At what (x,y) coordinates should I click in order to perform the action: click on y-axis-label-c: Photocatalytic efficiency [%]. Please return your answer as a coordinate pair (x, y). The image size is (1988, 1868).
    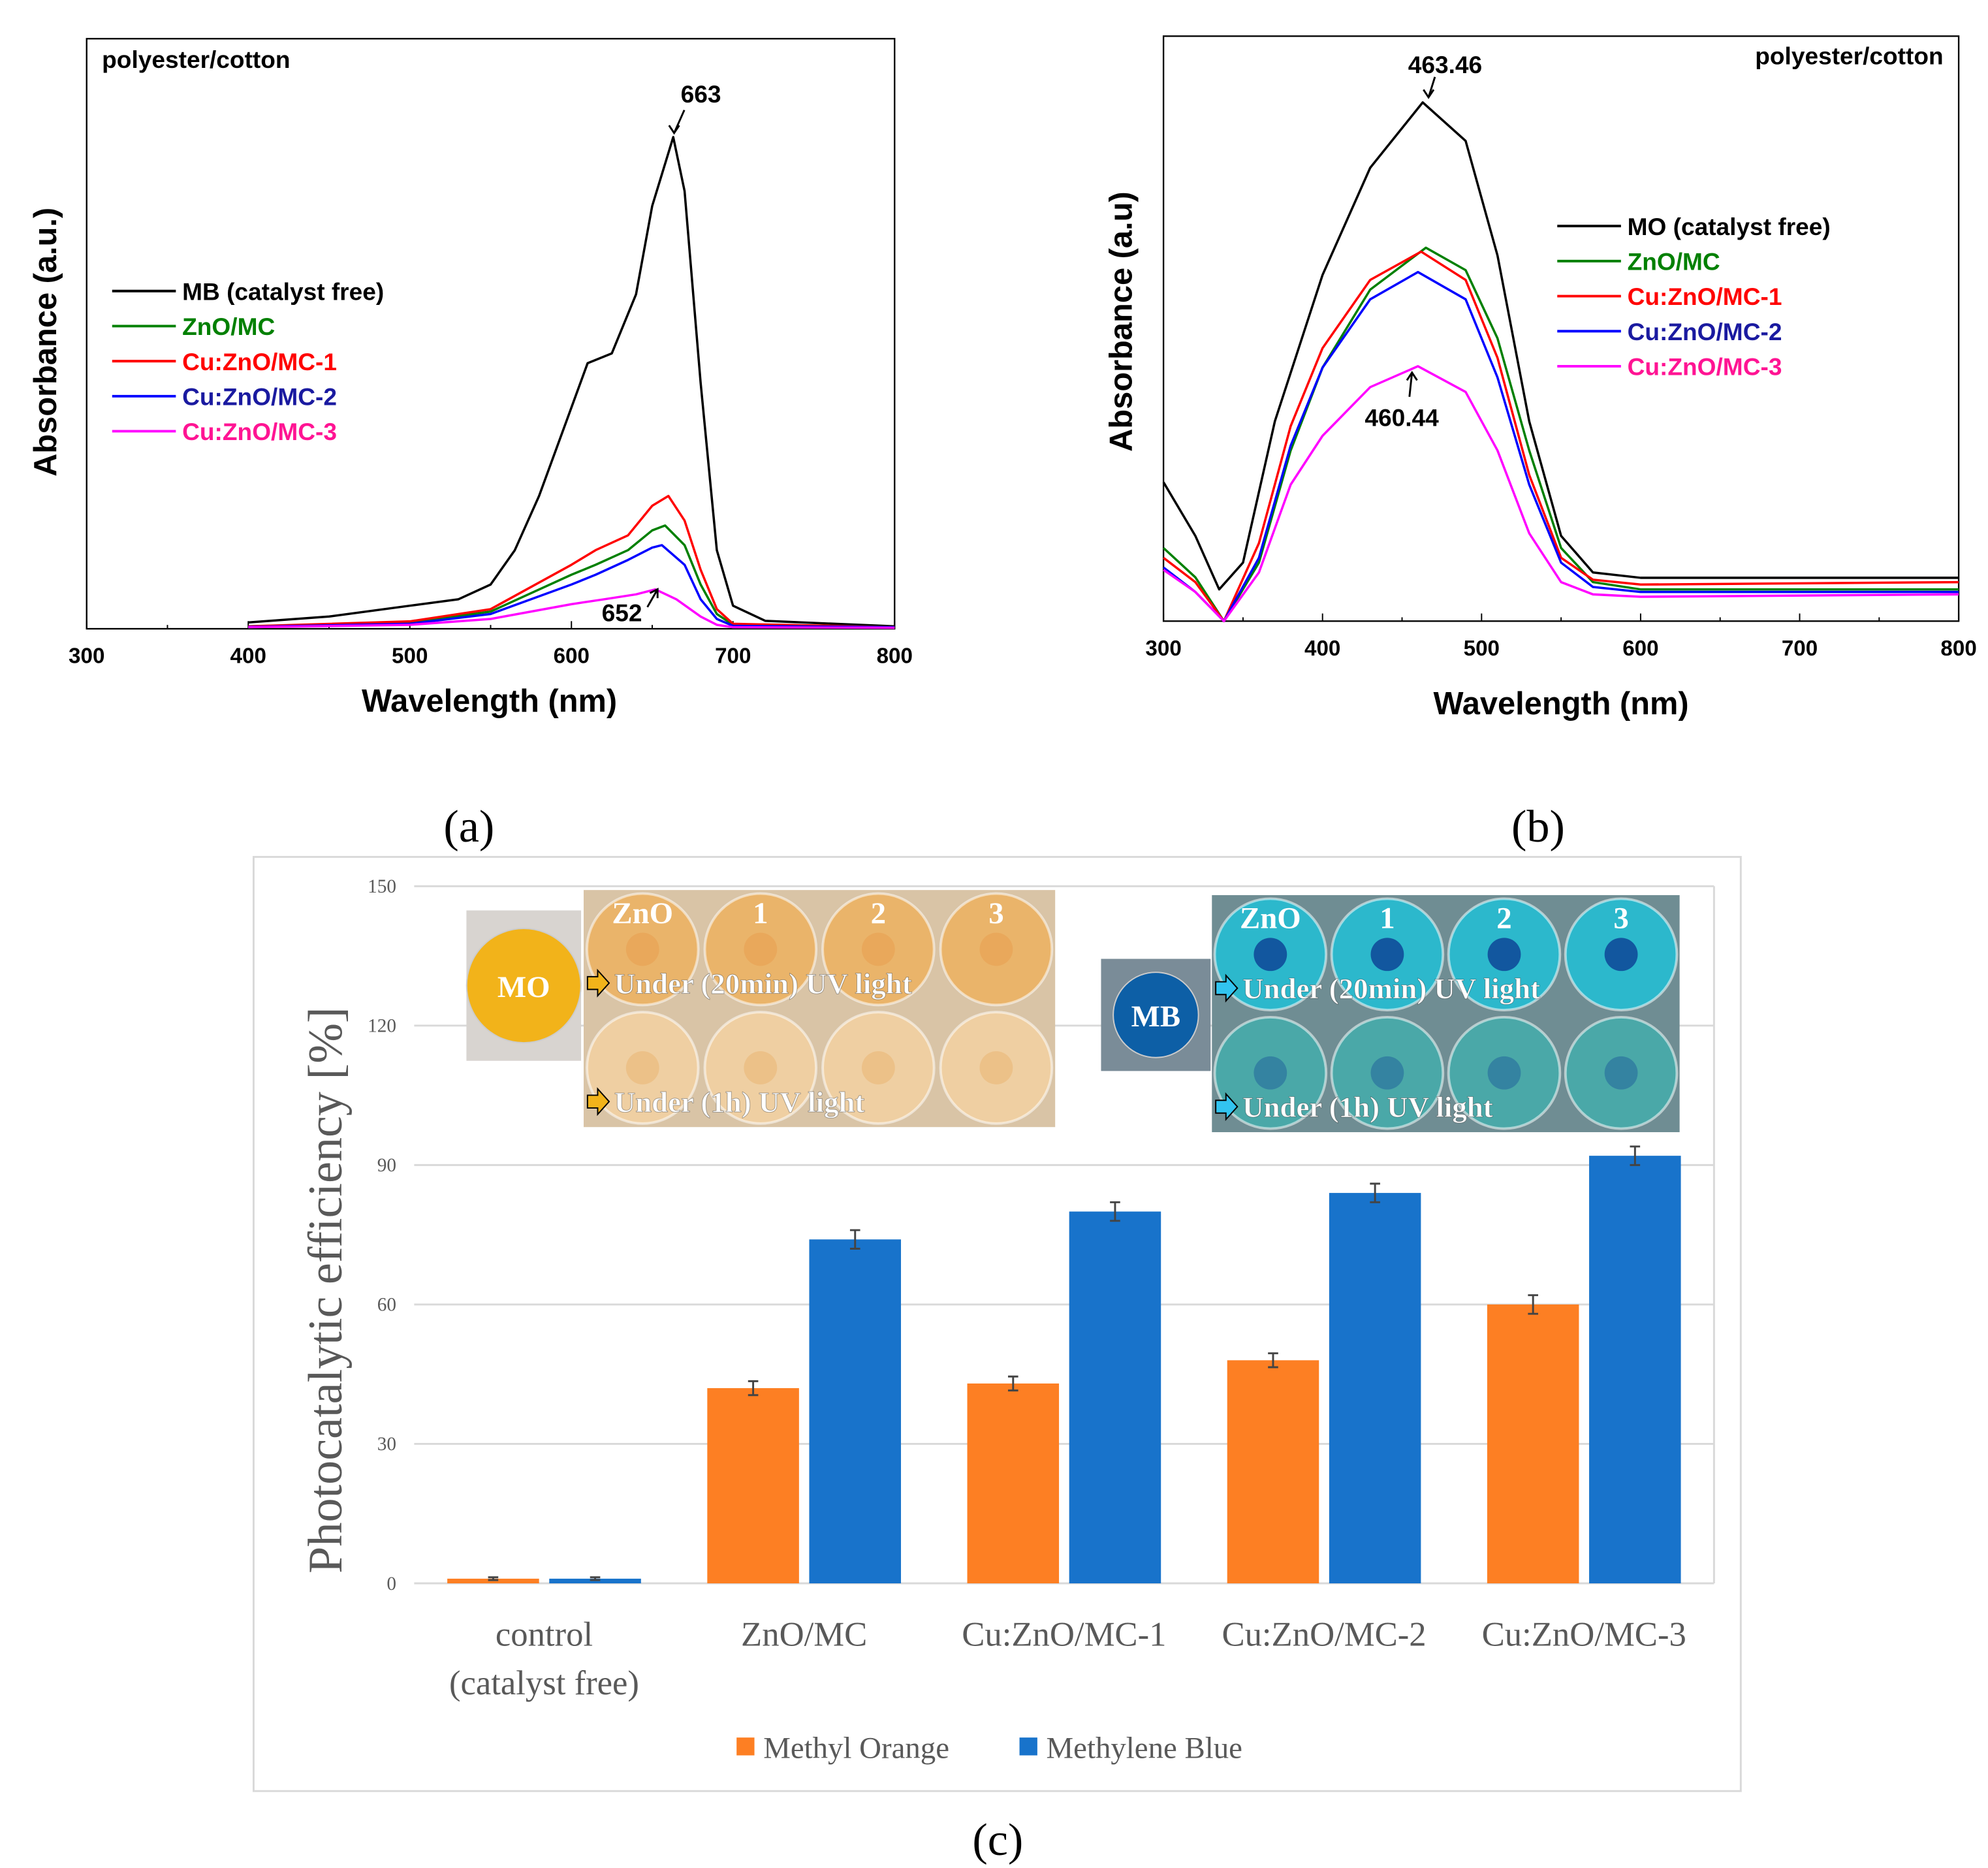
    Looking at the image, I should click on (326, 1290).